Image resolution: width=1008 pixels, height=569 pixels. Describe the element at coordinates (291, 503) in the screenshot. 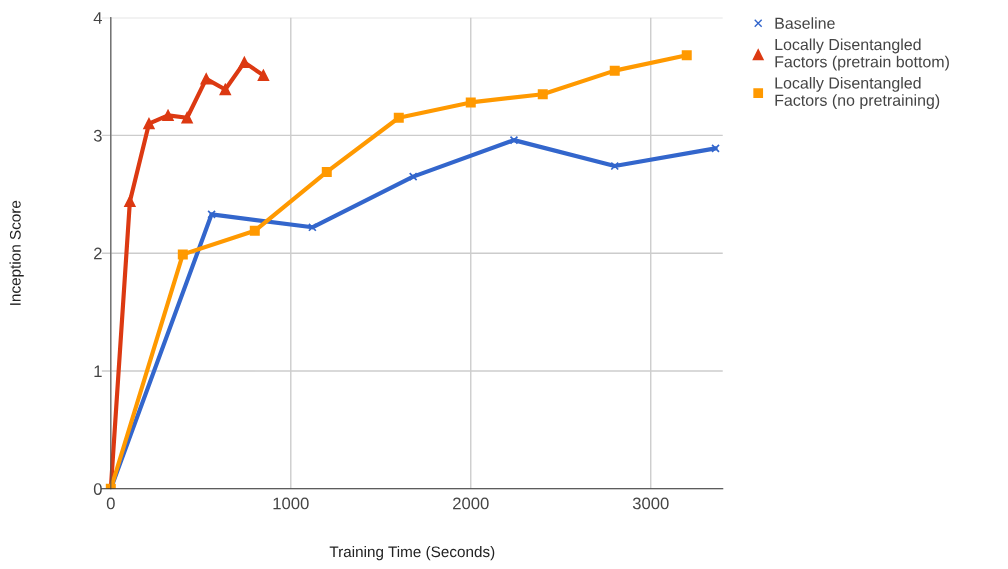

I see `x-tick-label: 1000` at that location.